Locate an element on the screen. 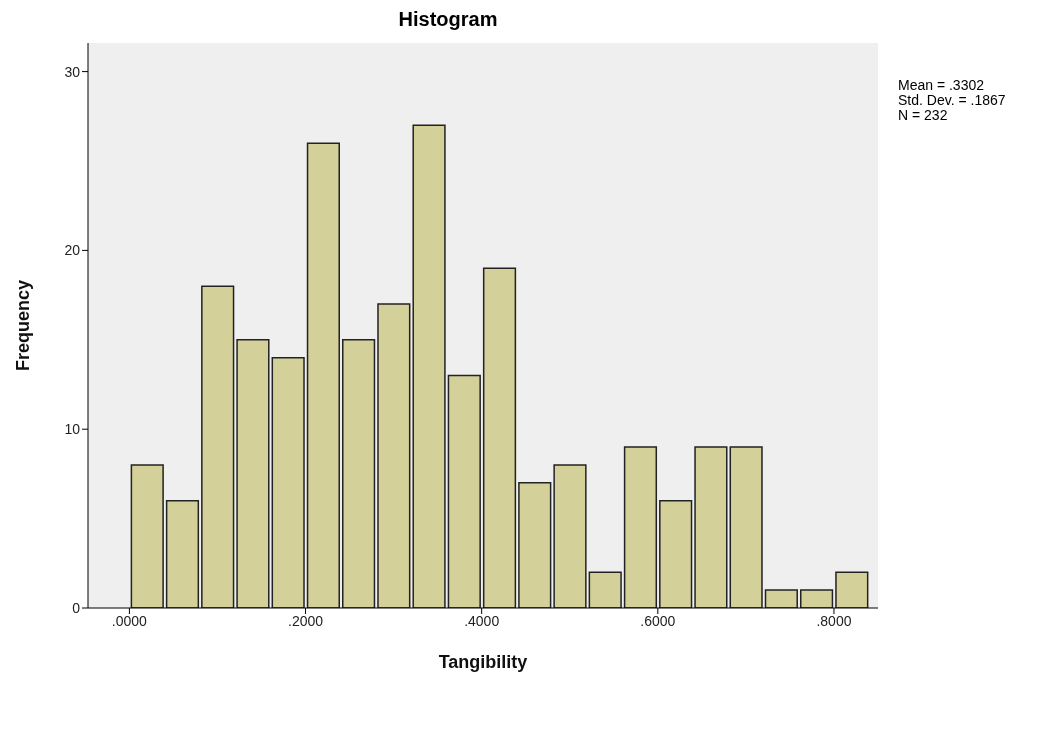 The width and height of the screenshot is (1060, 737). y-tick-label: 30 is located at coordinates (72, 71).